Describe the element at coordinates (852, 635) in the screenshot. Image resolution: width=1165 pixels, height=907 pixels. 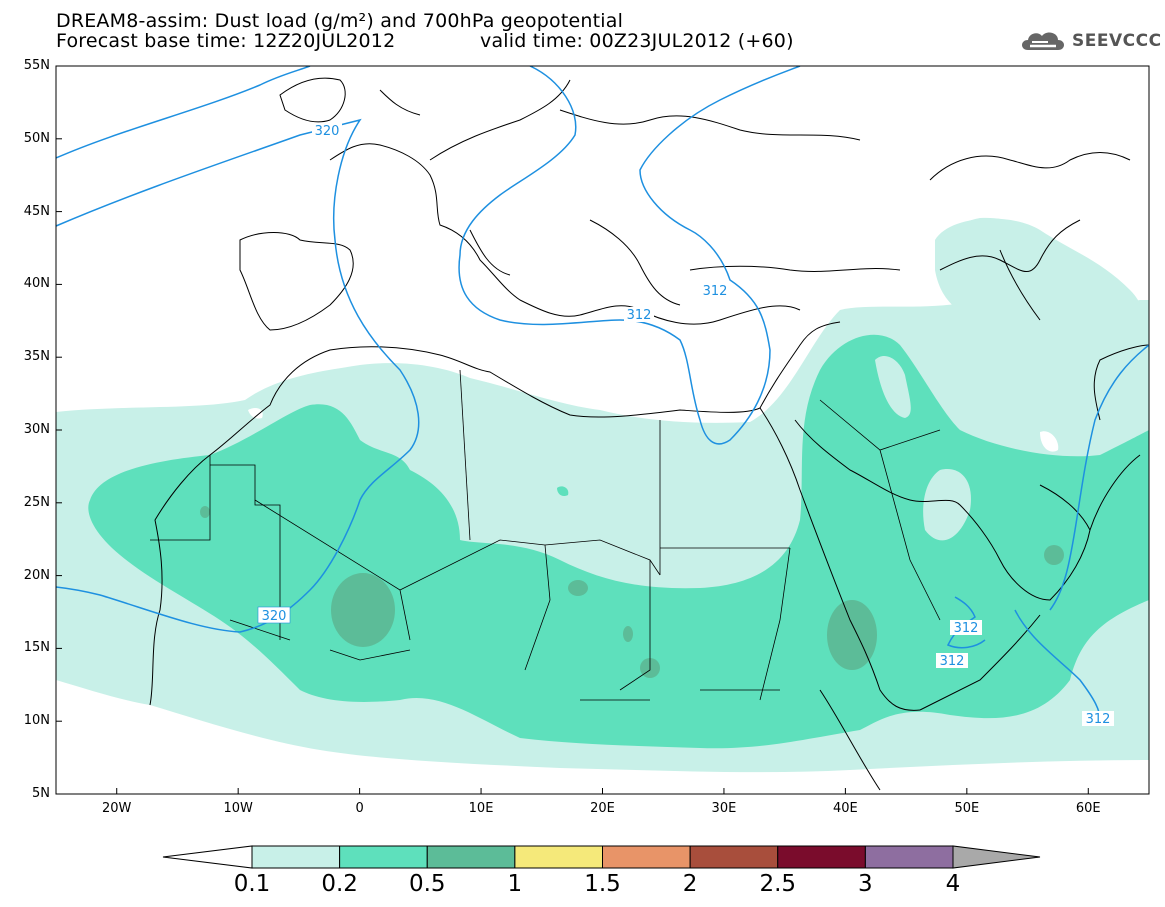
I see `dust-band-0.5-eritrea` at that location.